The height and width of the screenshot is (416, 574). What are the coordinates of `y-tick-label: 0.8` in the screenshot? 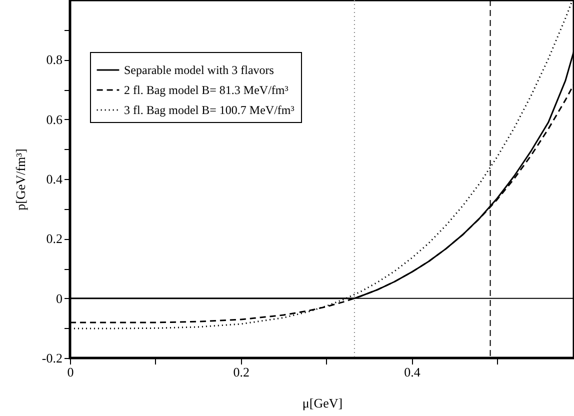 It's located at (54, 60).